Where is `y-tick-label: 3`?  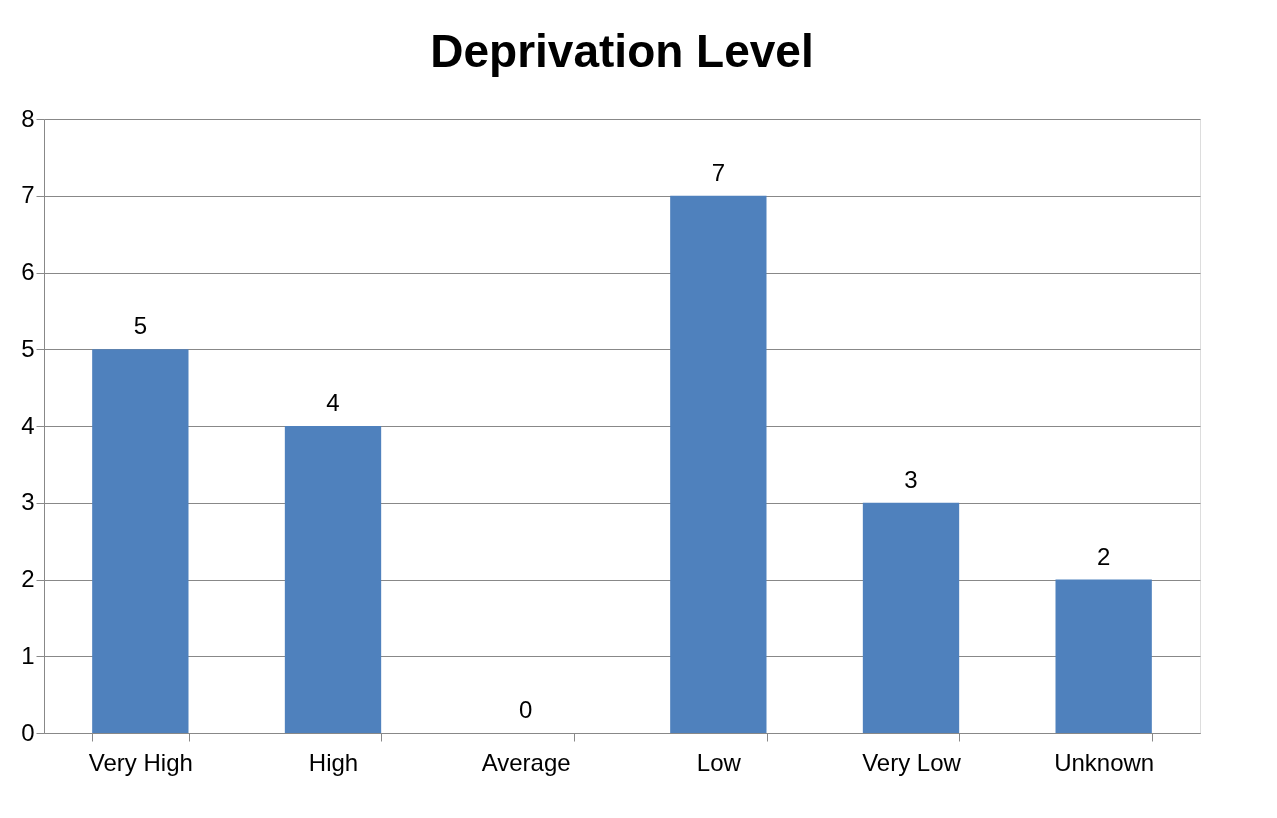 y-tick-label: 3 is located at coordinates (28, 502).